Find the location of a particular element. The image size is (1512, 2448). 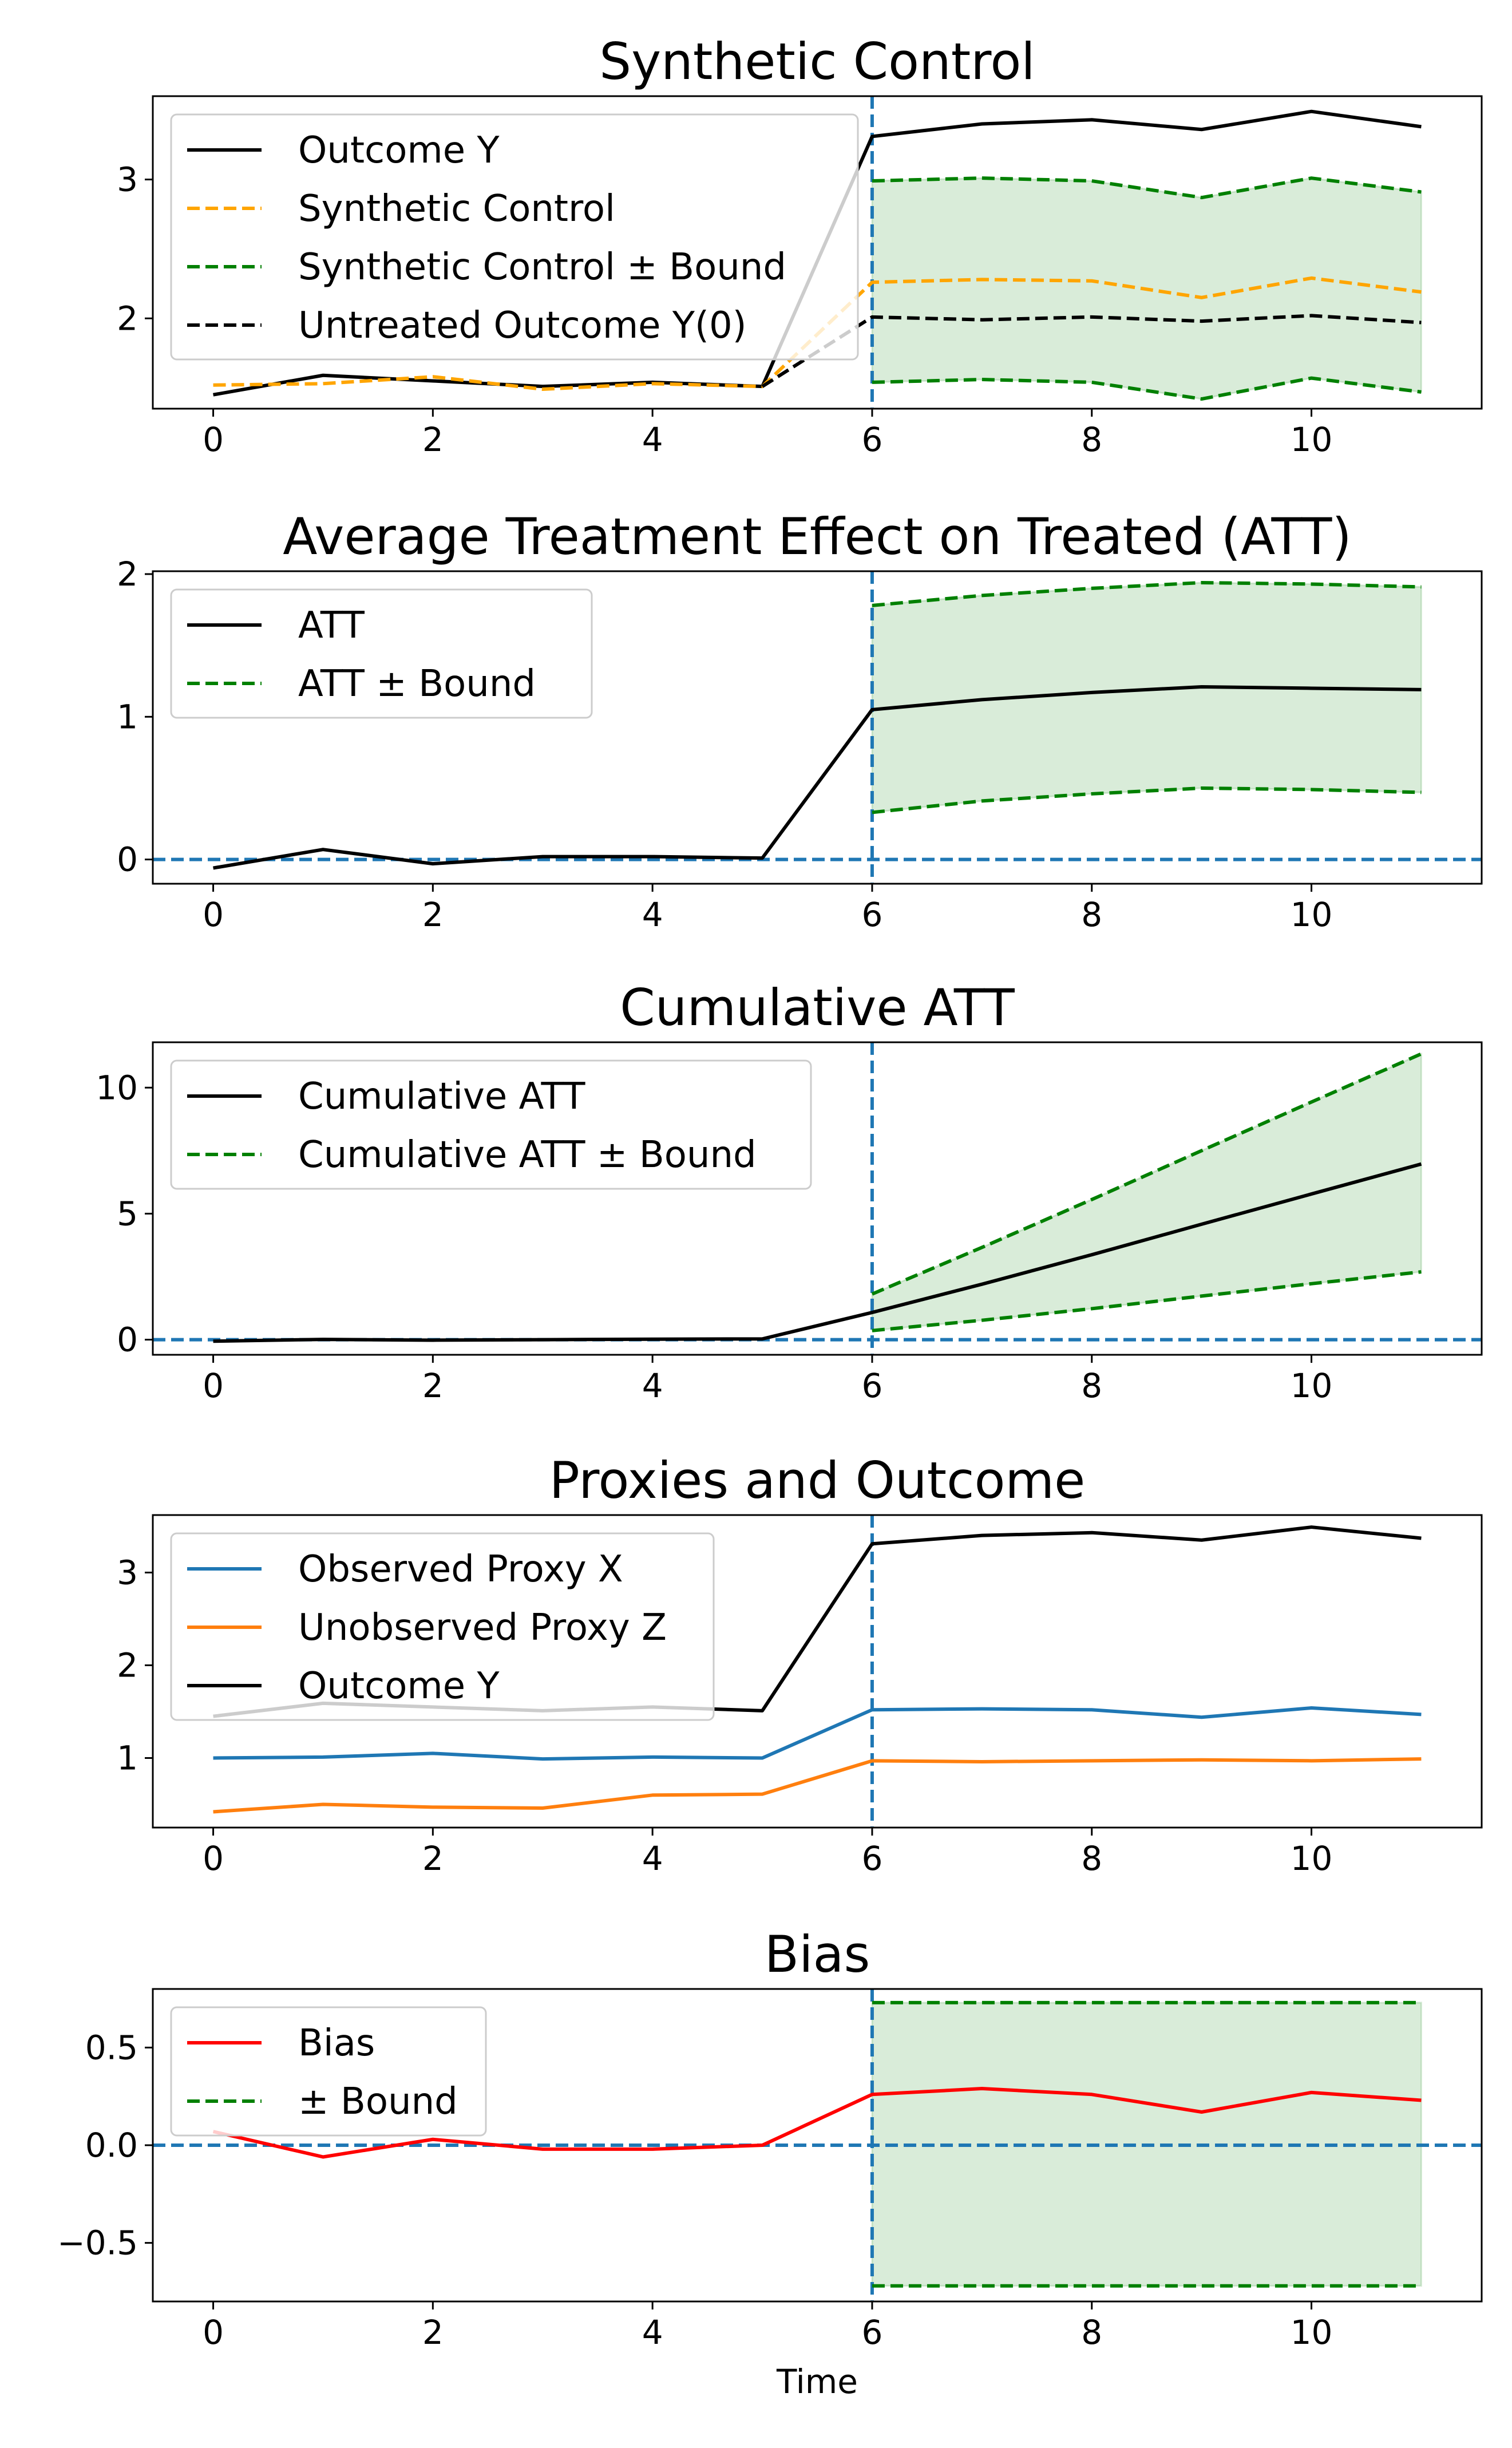

legend: Cumulative ATT Cumulative ATT ± Bound is located at coordinates (491, 1125).